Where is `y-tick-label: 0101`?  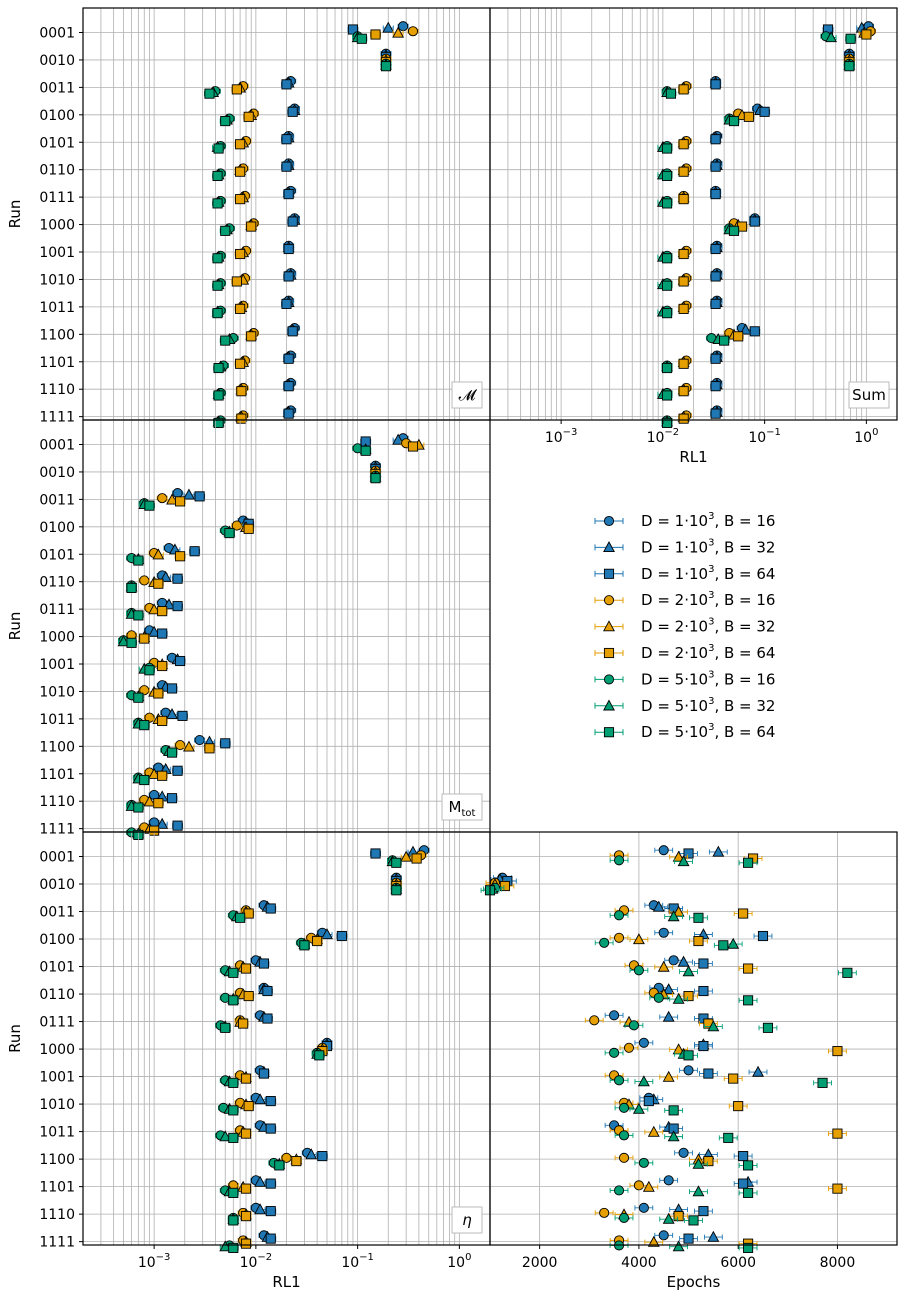
y-tick-label: 0101 is located at coordinates (57, 968).